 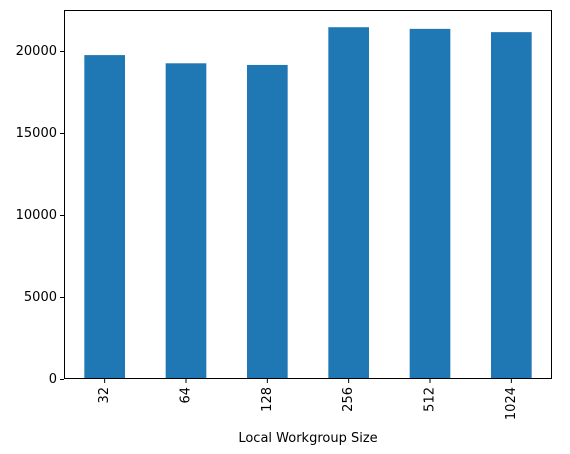 What do you see at coordinates (511, 403) in the screenshot?
I see `x-tick-label: 1024` at bounding box center [511, 403].